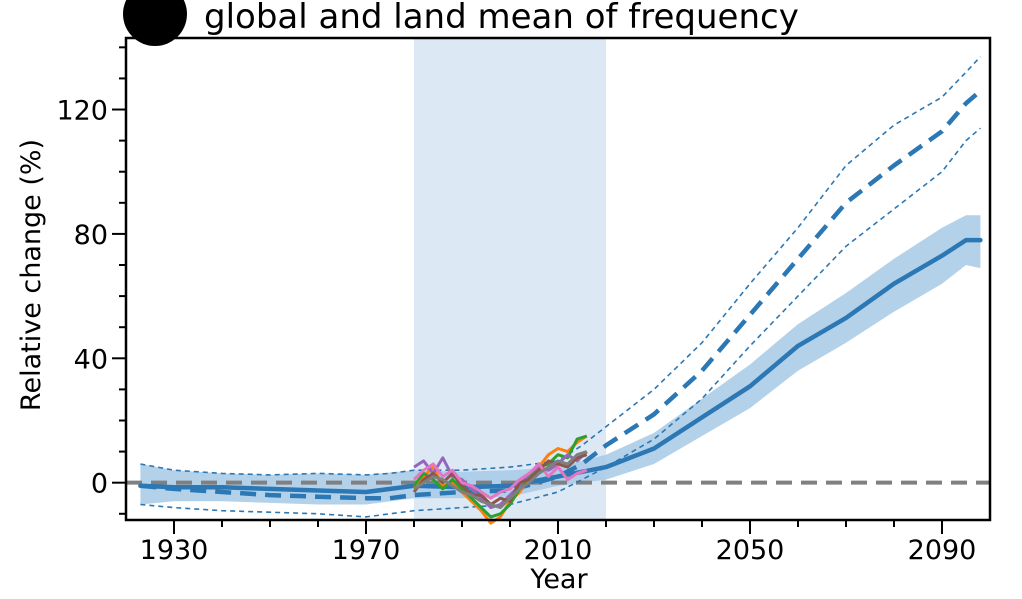 Image resolution: width=1022 pixels, height=599 pixels. I want to click on x-tick-label: 2010, so click(558, 550).